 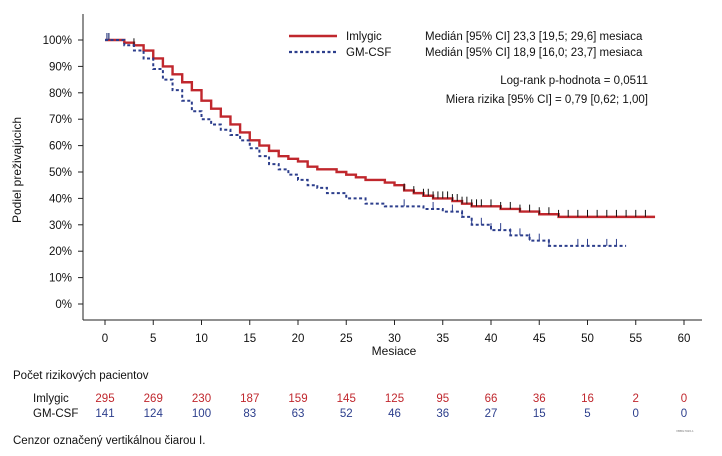 What do you see at coordinates (60, 147) in the screenshot?
I see `y-tick-label: 60%` at bounding box center [60, 147].